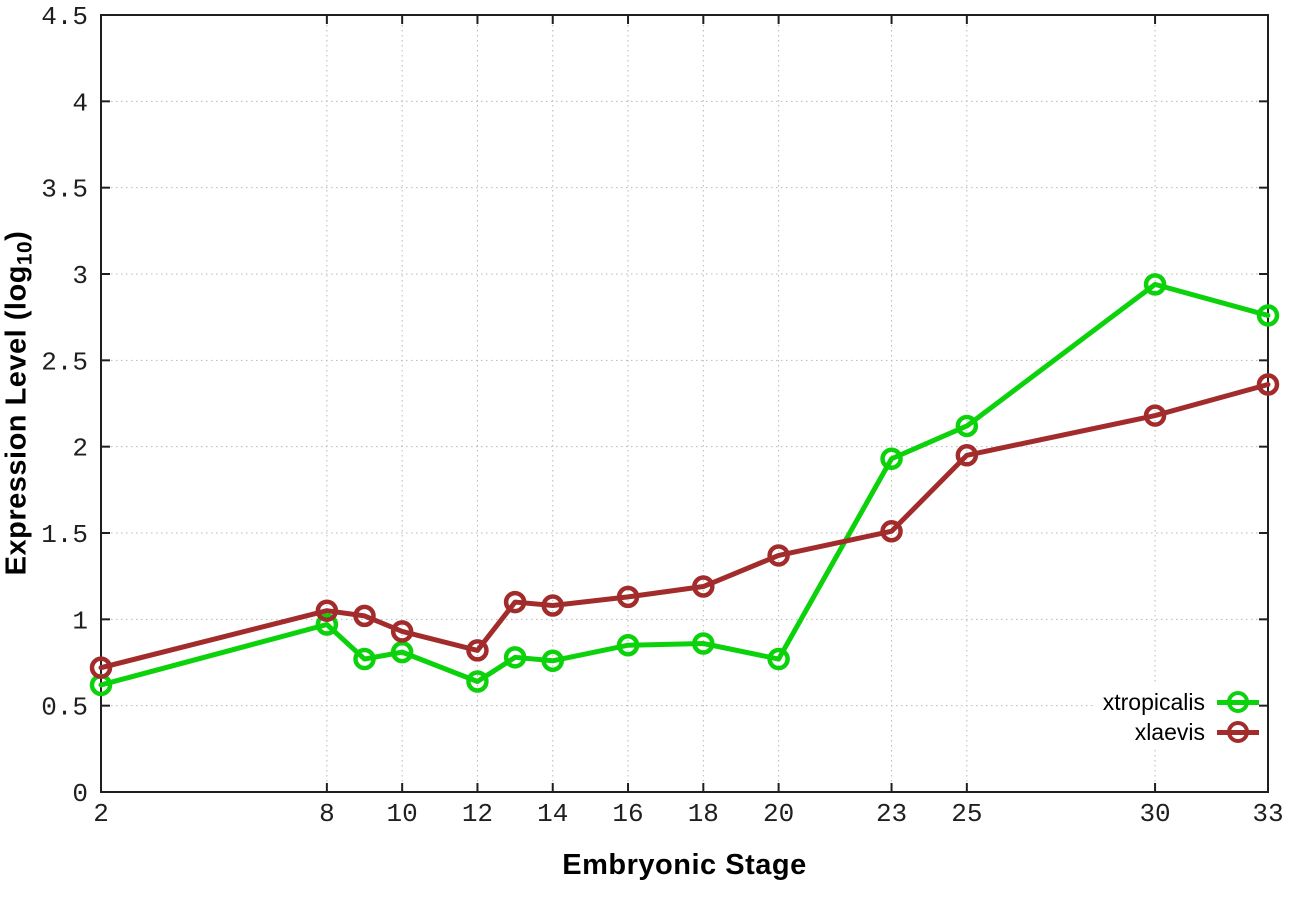  I want to click on y-axis-title-close: ), so click(16, 235).